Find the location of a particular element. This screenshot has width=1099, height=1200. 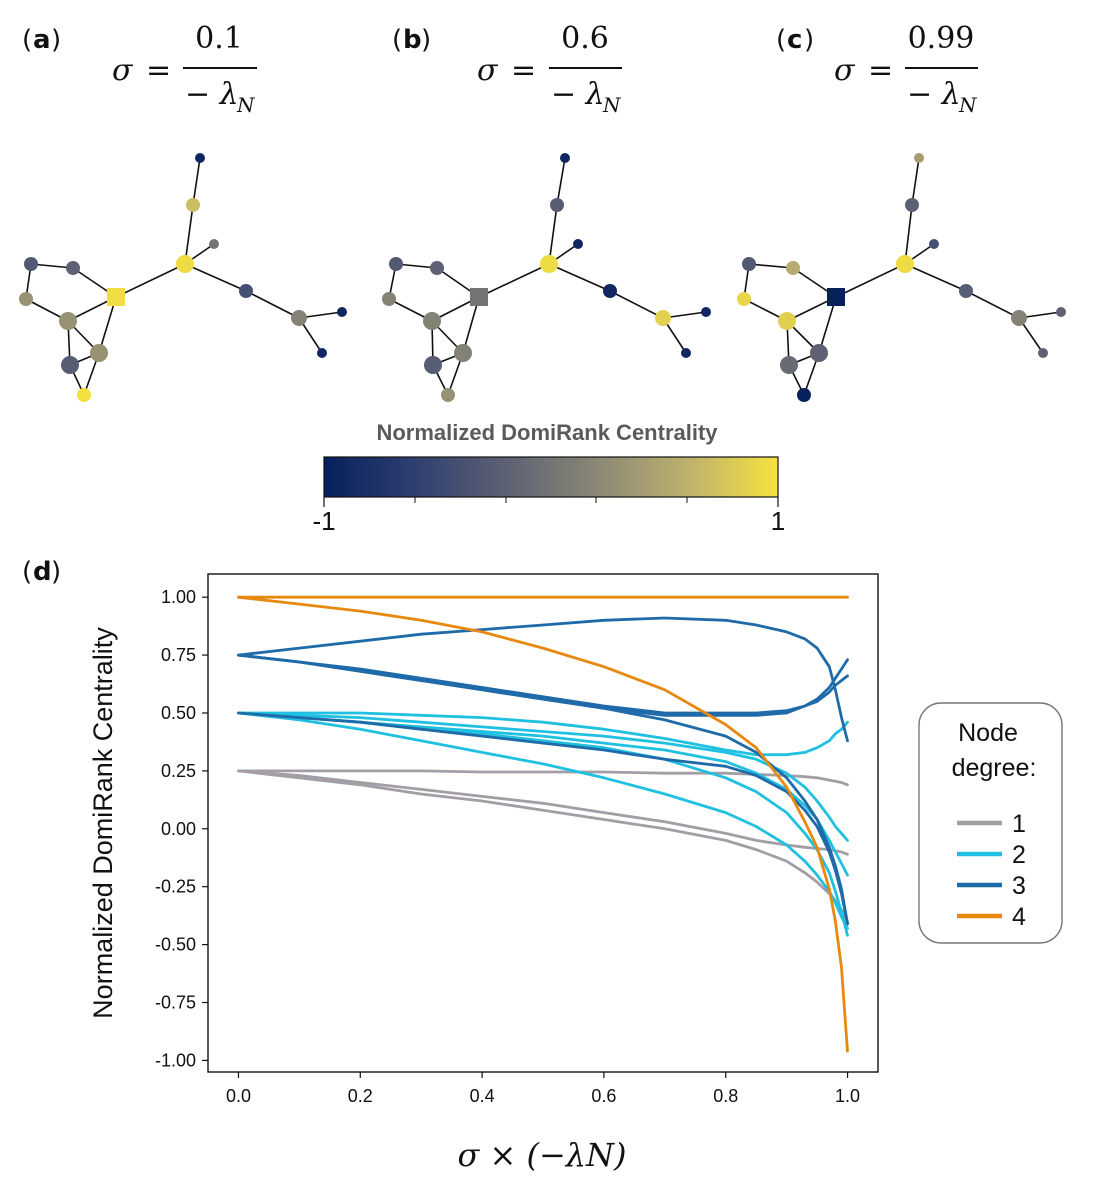

y-axis: 1.00 0.75 0.50 0.25 0.00 -0.25 -0.50 -0.75 -1.00 is located at coordinates (181, 828).